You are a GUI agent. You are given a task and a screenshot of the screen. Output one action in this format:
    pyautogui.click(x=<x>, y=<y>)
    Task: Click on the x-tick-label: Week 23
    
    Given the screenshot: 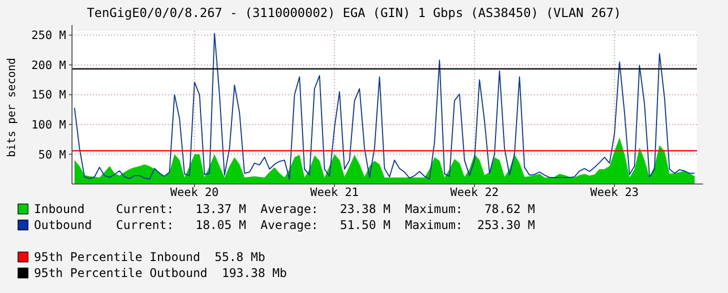 What is the action you would take?
    pyautogui.click(x=614, y=192)
    